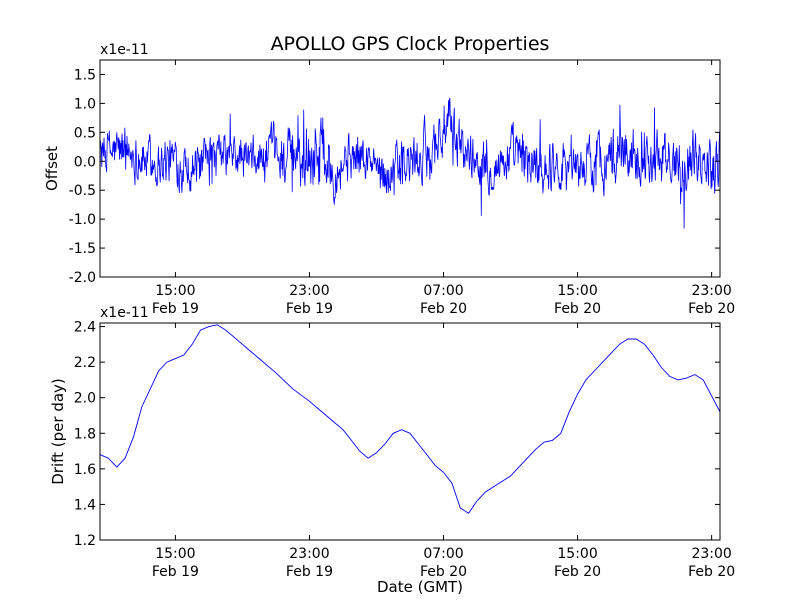  I want to click on y-tick-label: 2.4, so click(85, 328).